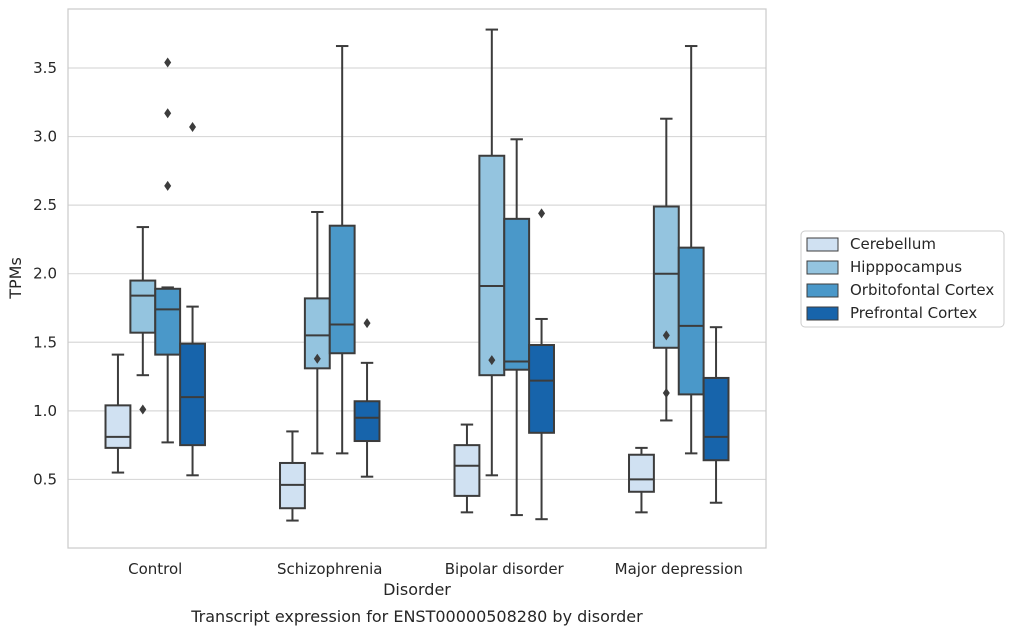  I want to click on legend-label-1: Hipppocampus, so click(906, 267).